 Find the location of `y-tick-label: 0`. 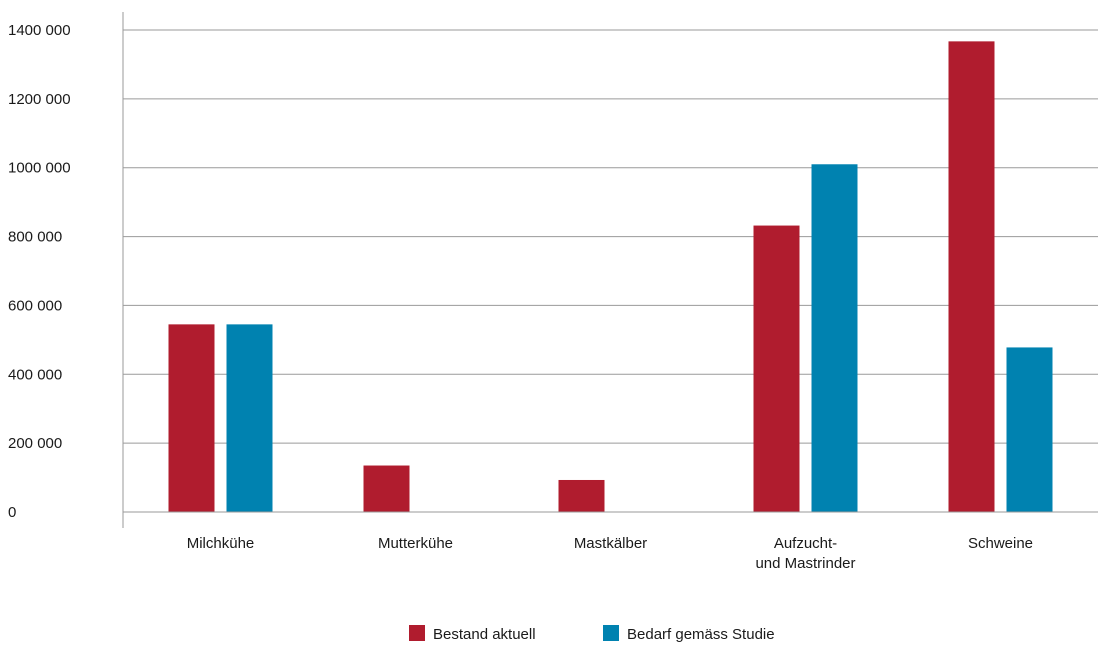

y-tick-label: 0 is located at coordinates (12, 512).